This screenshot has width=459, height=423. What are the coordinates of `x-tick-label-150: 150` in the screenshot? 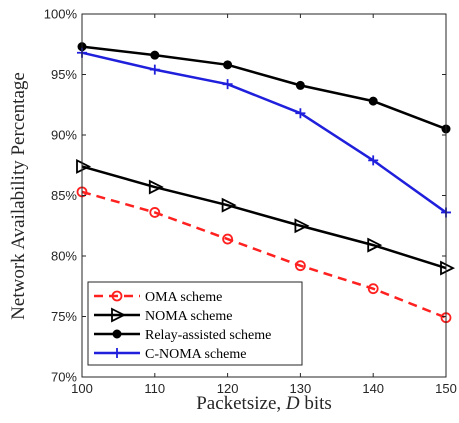 It's located at (446, 388).